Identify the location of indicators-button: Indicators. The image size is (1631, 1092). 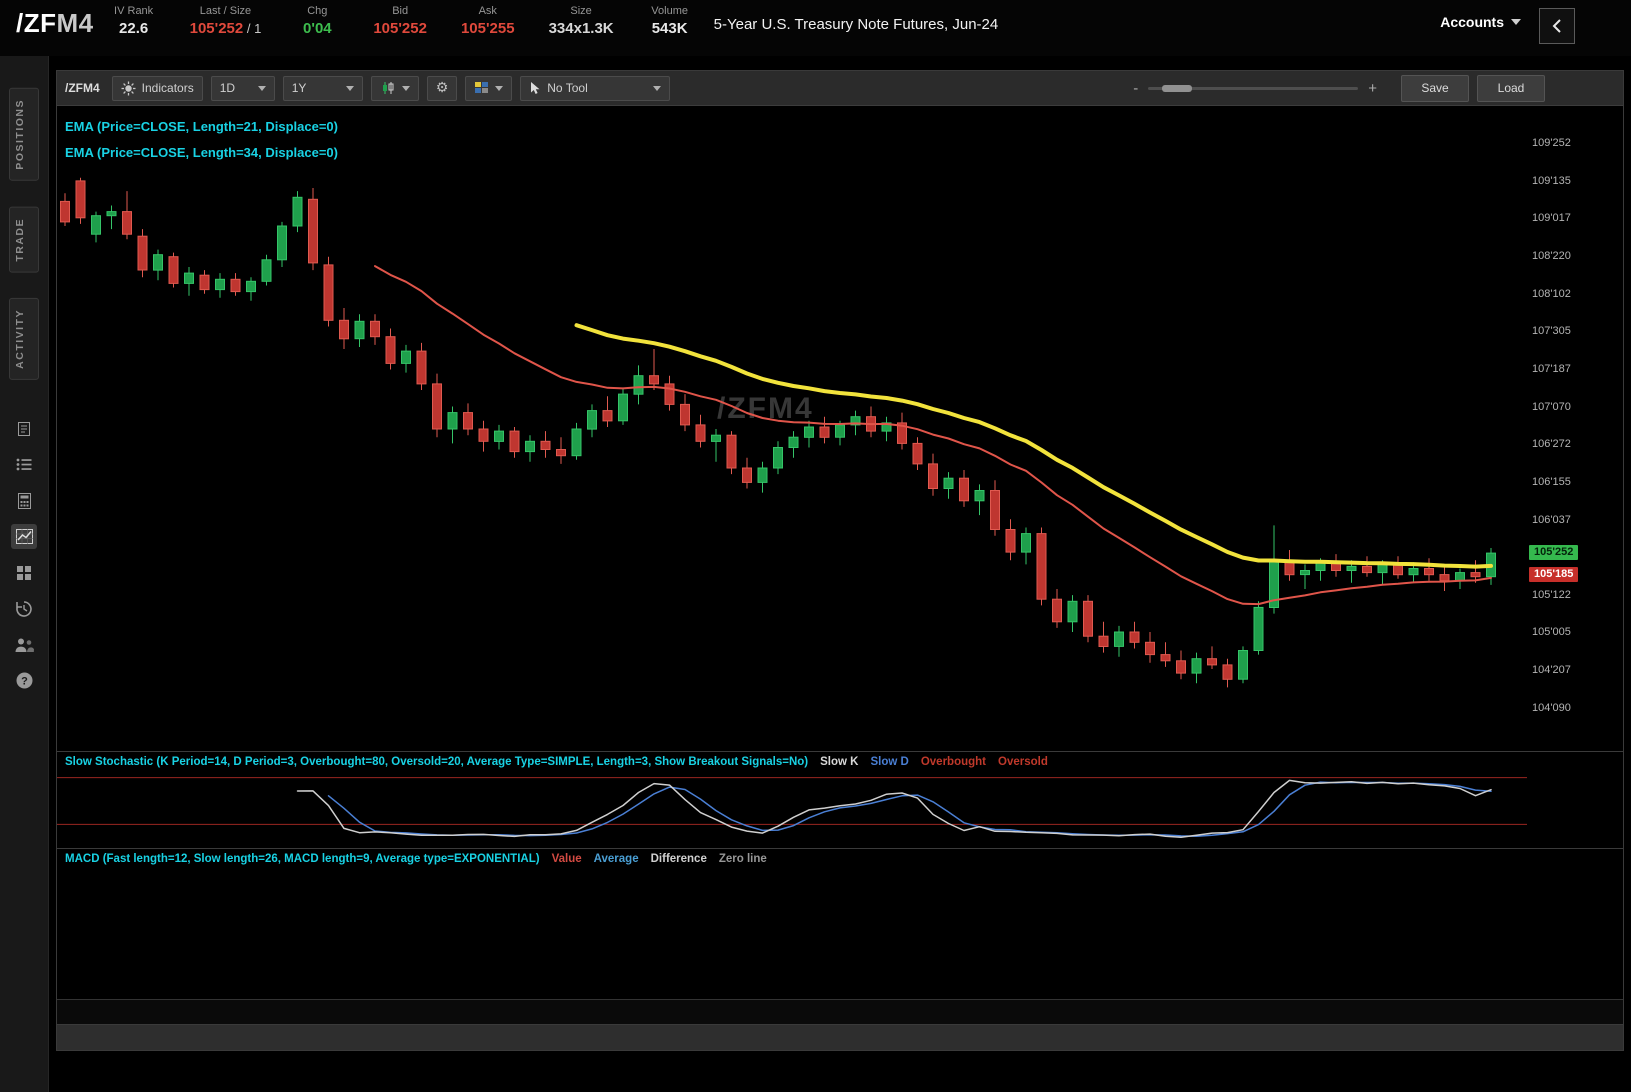
(157, 88).